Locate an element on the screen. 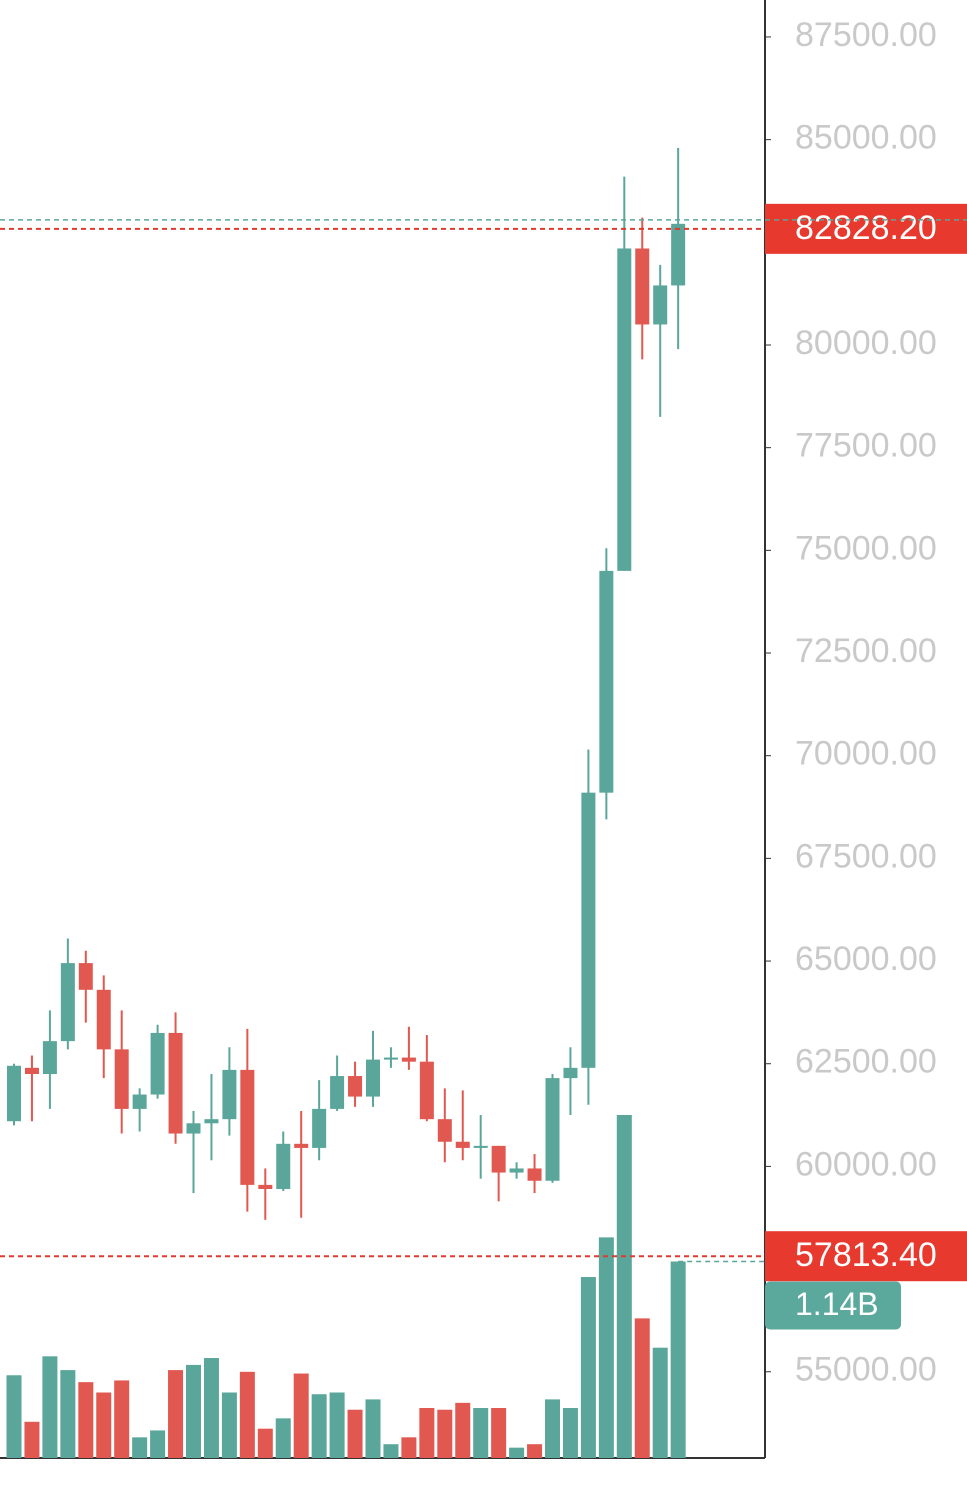 The image size is (967, 1496). volume-label: 1.14B is located at coordinates (837, 1304).